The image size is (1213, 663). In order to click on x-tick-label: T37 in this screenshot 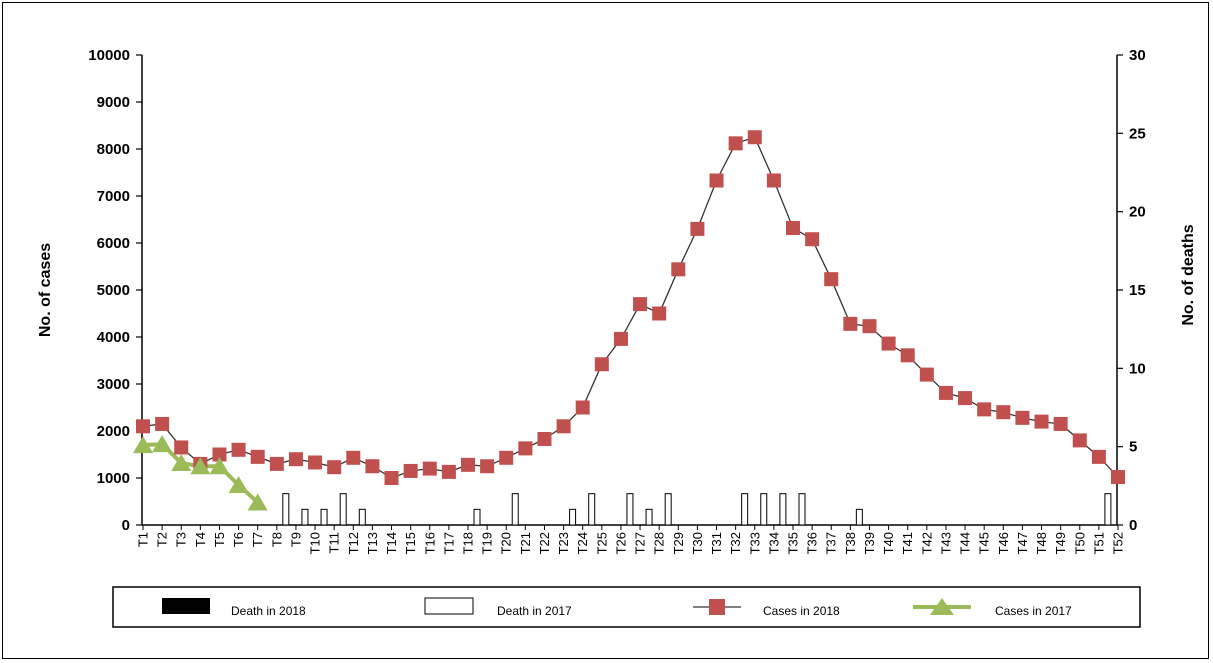, I will do `click(831, 543)`.